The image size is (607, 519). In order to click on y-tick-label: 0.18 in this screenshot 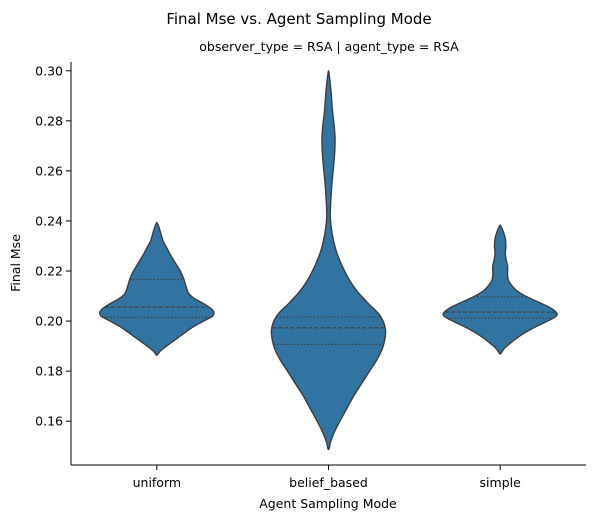, I will do `click(49, 371)`.